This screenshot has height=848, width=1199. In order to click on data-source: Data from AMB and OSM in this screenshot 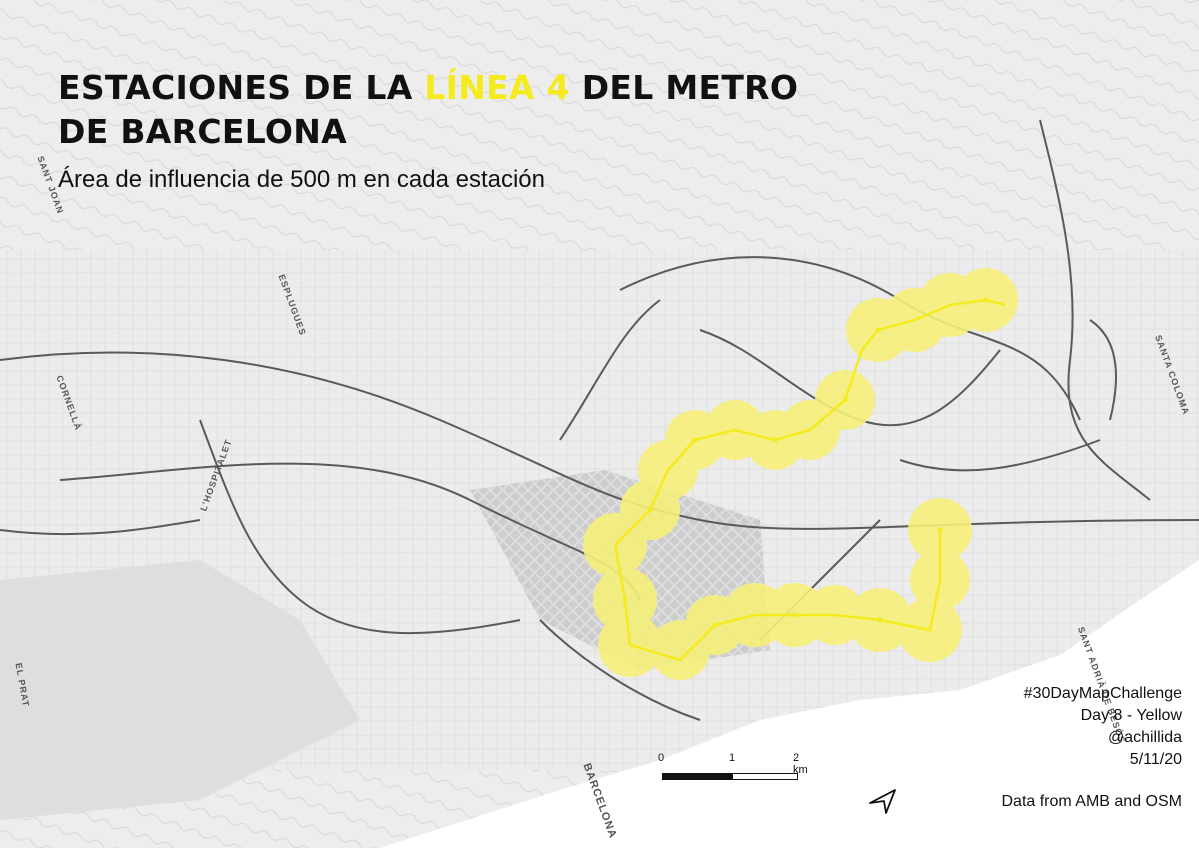, I will do `click(1091, 801)`.